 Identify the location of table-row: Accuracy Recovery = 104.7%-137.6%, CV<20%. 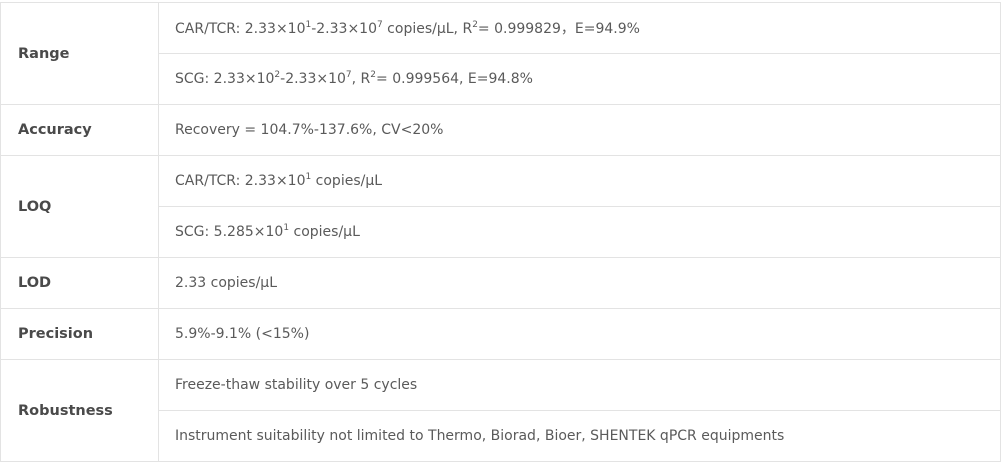
(500, 130).